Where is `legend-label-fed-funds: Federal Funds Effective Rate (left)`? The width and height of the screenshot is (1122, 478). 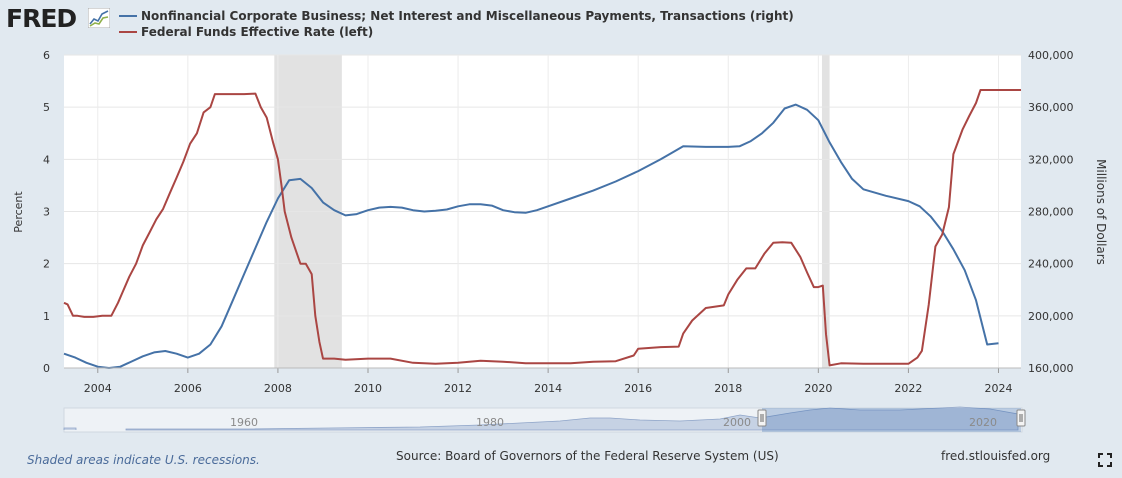
legend-label-fed-funds: Federal Funds Effective Rate (left) is located at coordinates (257, 32).